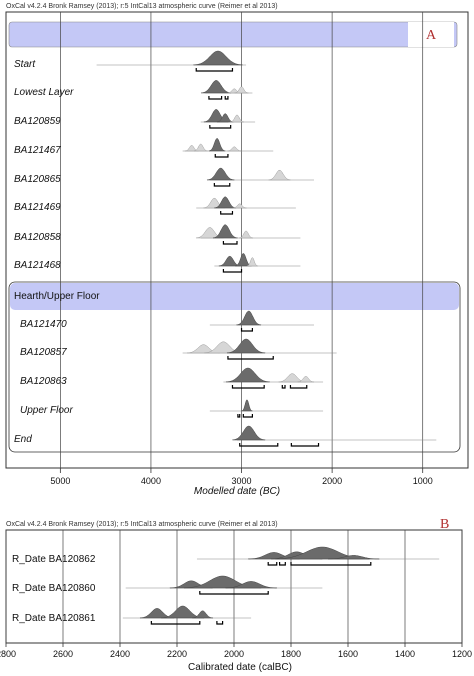  Describe the element at coordinates (157, 234) in the screenshot. I see `row-ba120858: BA120858` at that location.